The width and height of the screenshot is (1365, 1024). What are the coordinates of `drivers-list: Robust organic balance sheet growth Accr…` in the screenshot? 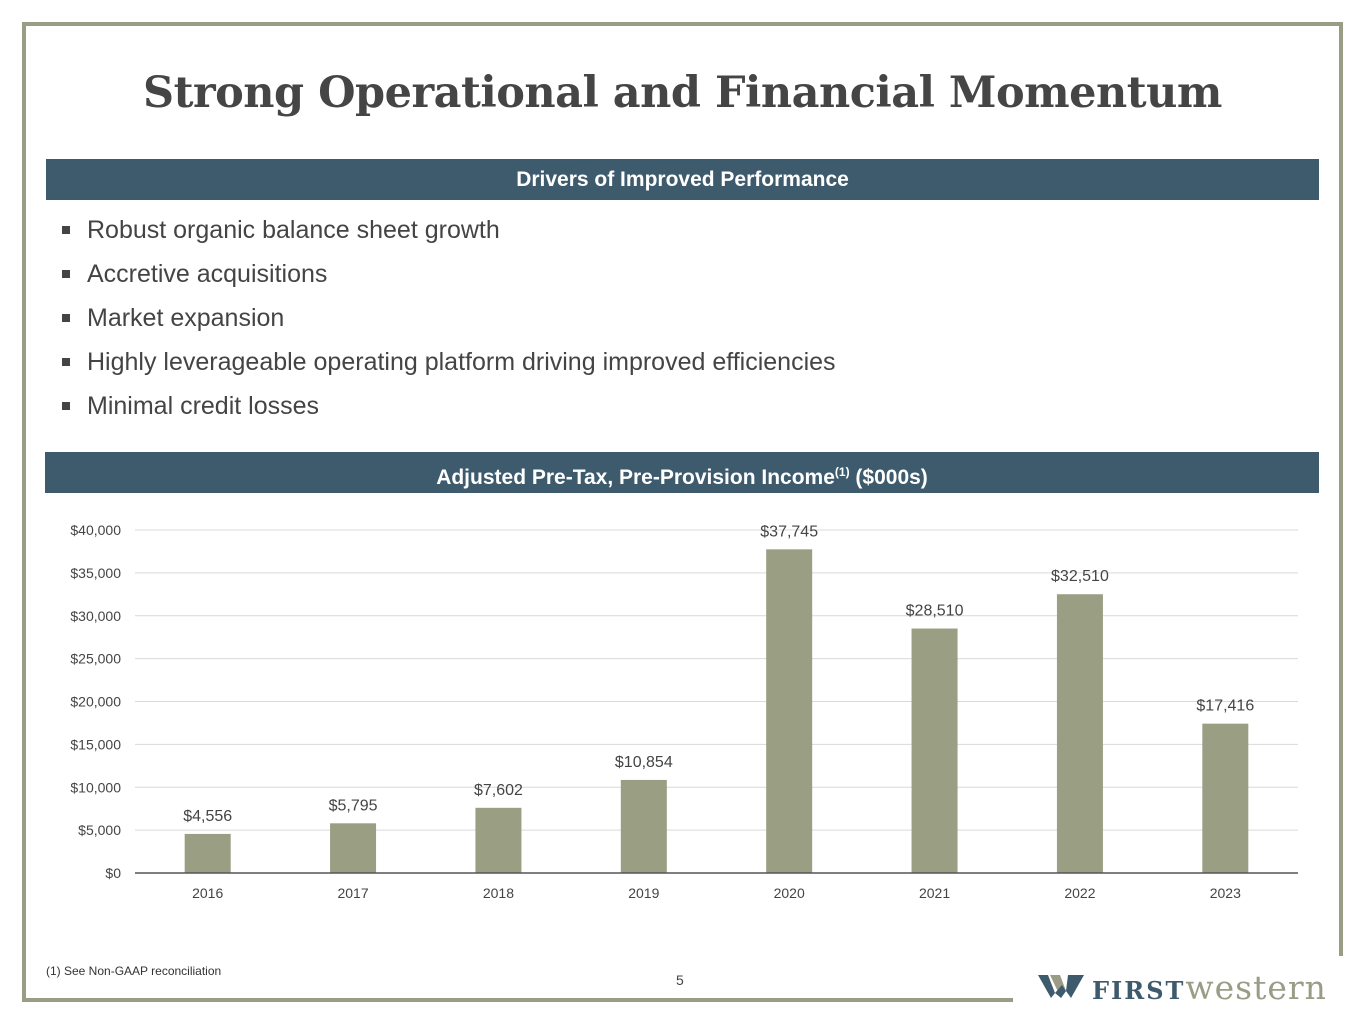 It's located at (448, 318).